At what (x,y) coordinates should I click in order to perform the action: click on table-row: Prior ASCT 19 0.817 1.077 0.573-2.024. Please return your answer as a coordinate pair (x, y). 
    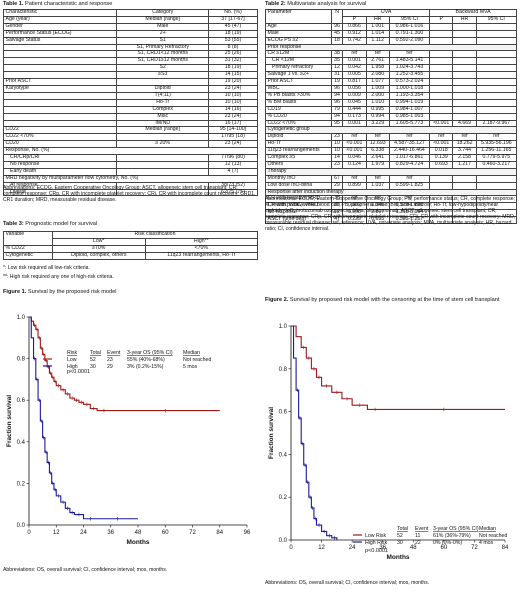
    Looking at the image, I should click on (391, 82).